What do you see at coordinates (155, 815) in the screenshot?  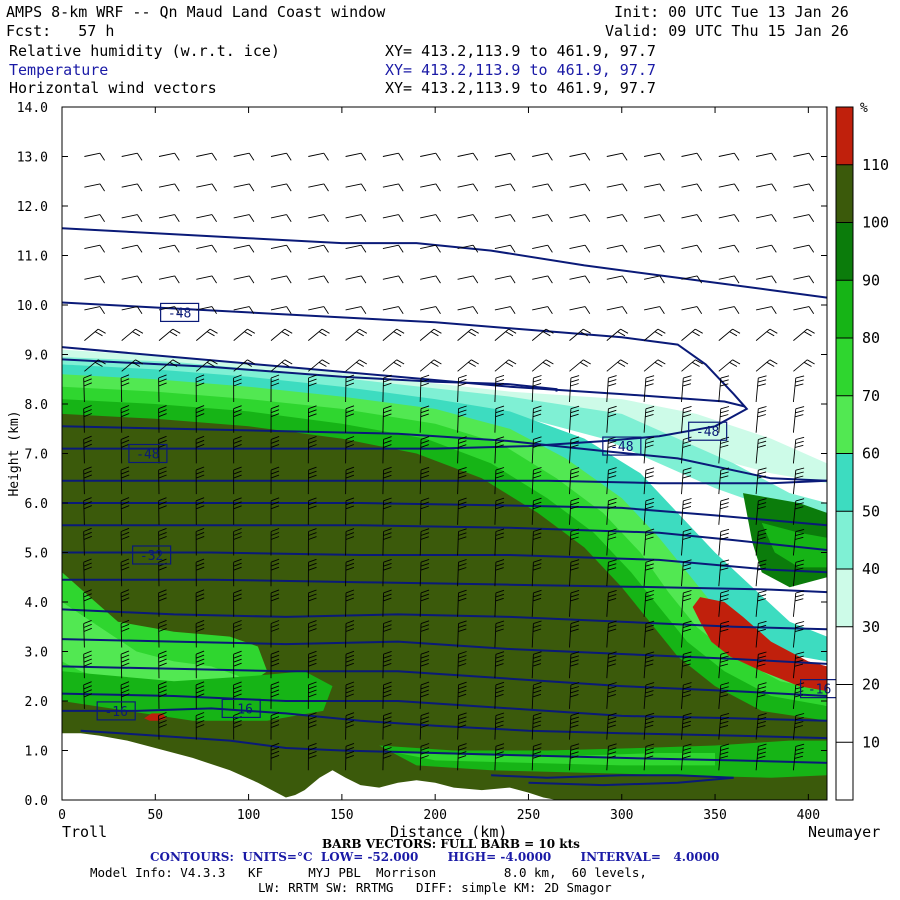 I see `x-tick-label-1: 50` at bounding box center [155, 815].